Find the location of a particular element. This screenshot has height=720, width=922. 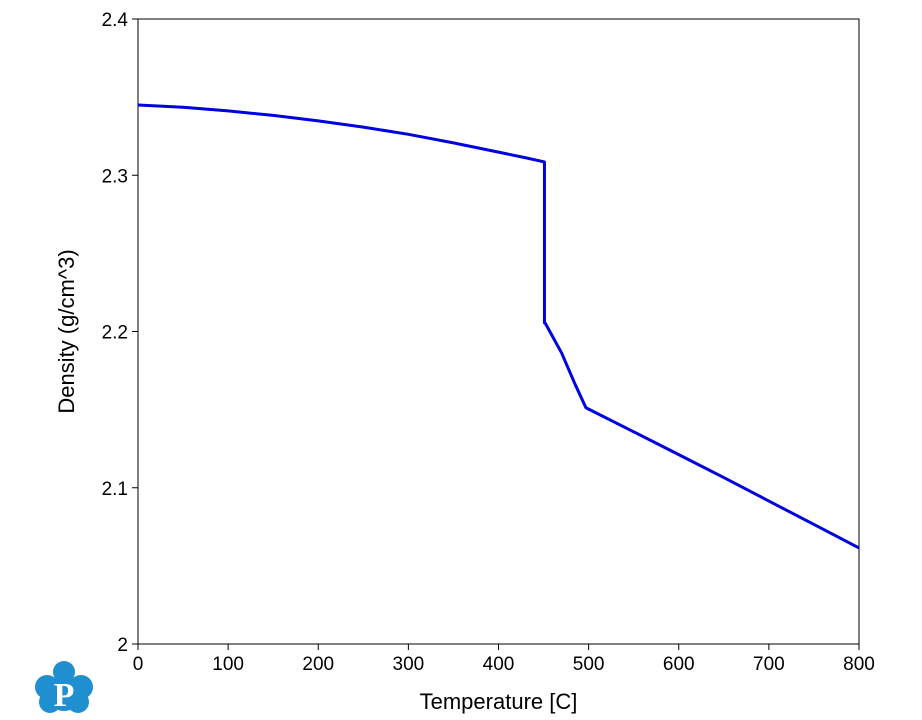

p-cloud-logo-icon: P is located at coordinates (64, 687).